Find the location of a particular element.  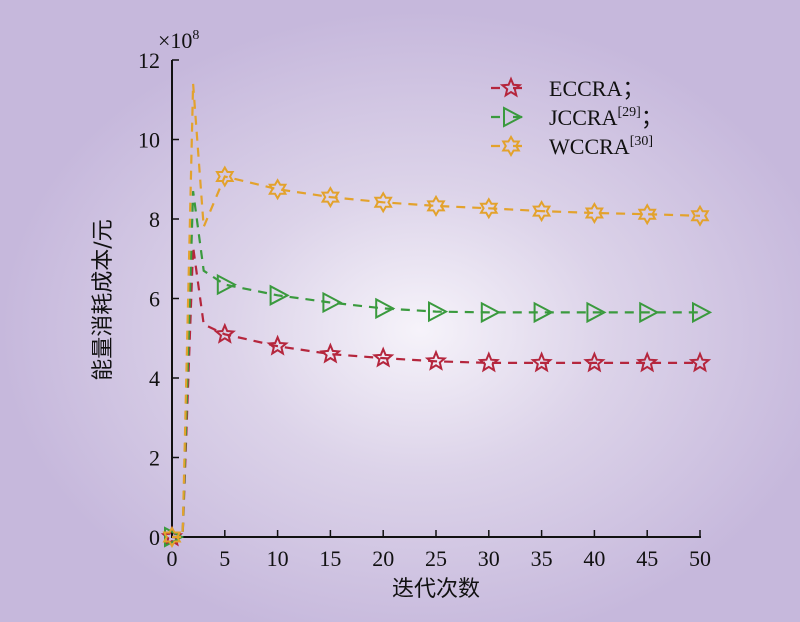

y-tick-label: 12 is located at coordinates (149, 60).